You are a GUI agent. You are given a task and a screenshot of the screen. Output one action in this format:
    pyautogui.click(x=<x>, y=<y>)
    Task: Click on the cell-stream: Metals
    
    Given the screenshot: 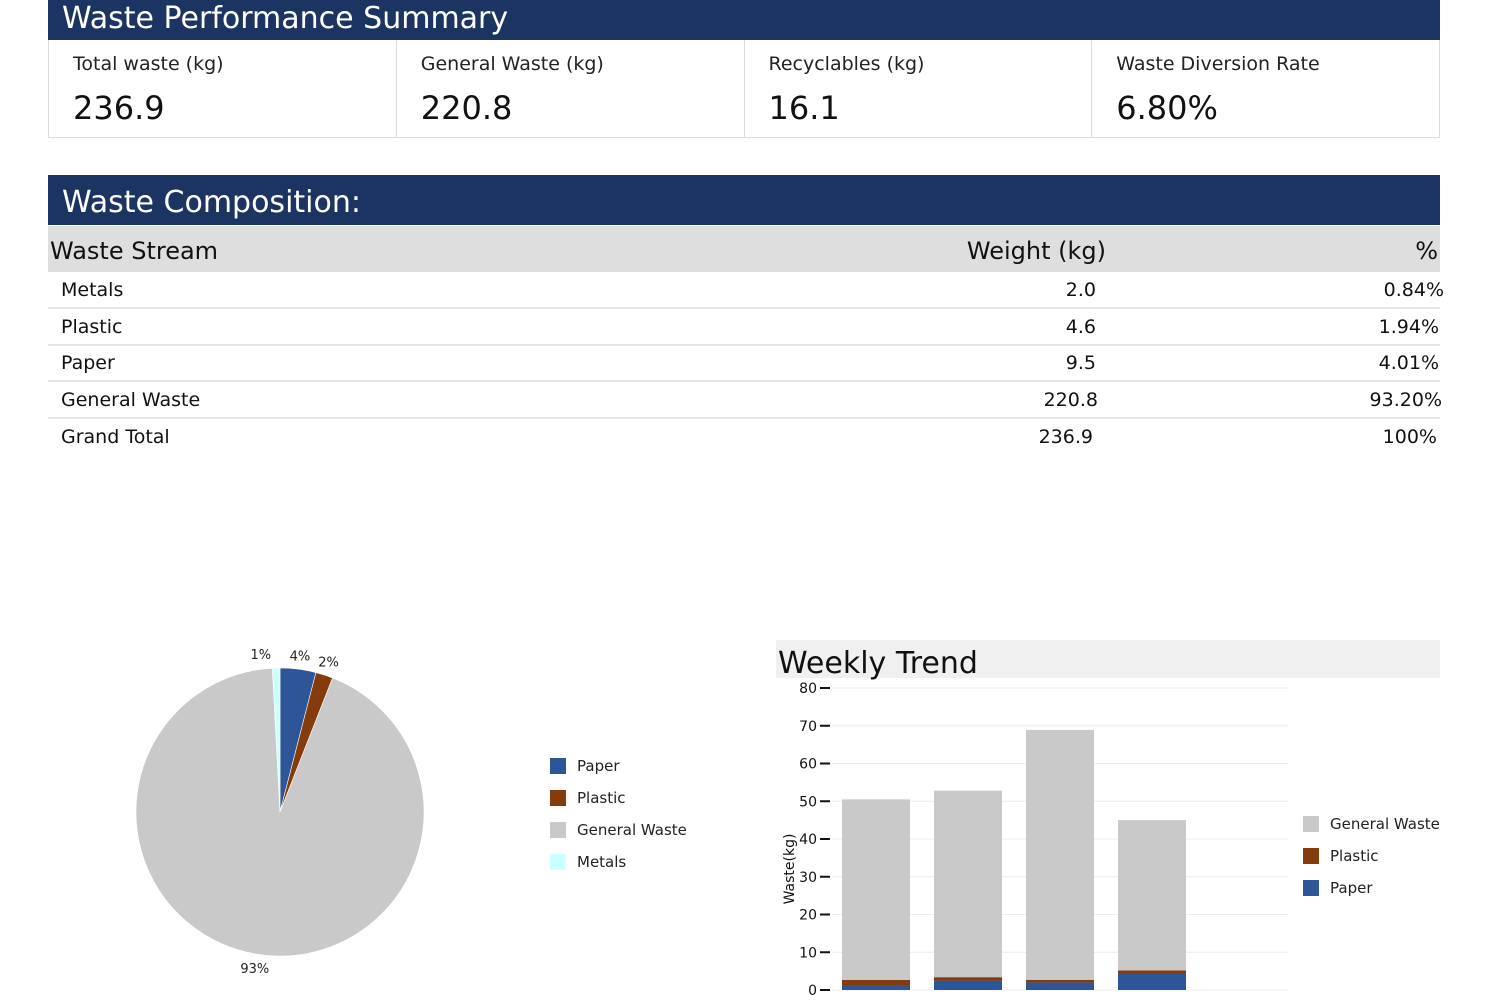 What is the action you would take?
    pyautogui.click(x=92, y=290)
    